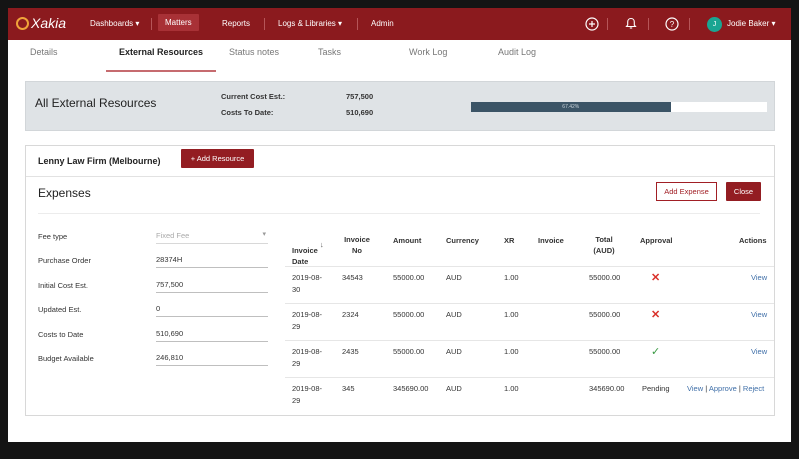 The height and width of the screenshot is (459, 799). What do you see at coordinates (462, 240) in the screenshot?
I see `col-currency: Currency` at bounding box center [462, 240].